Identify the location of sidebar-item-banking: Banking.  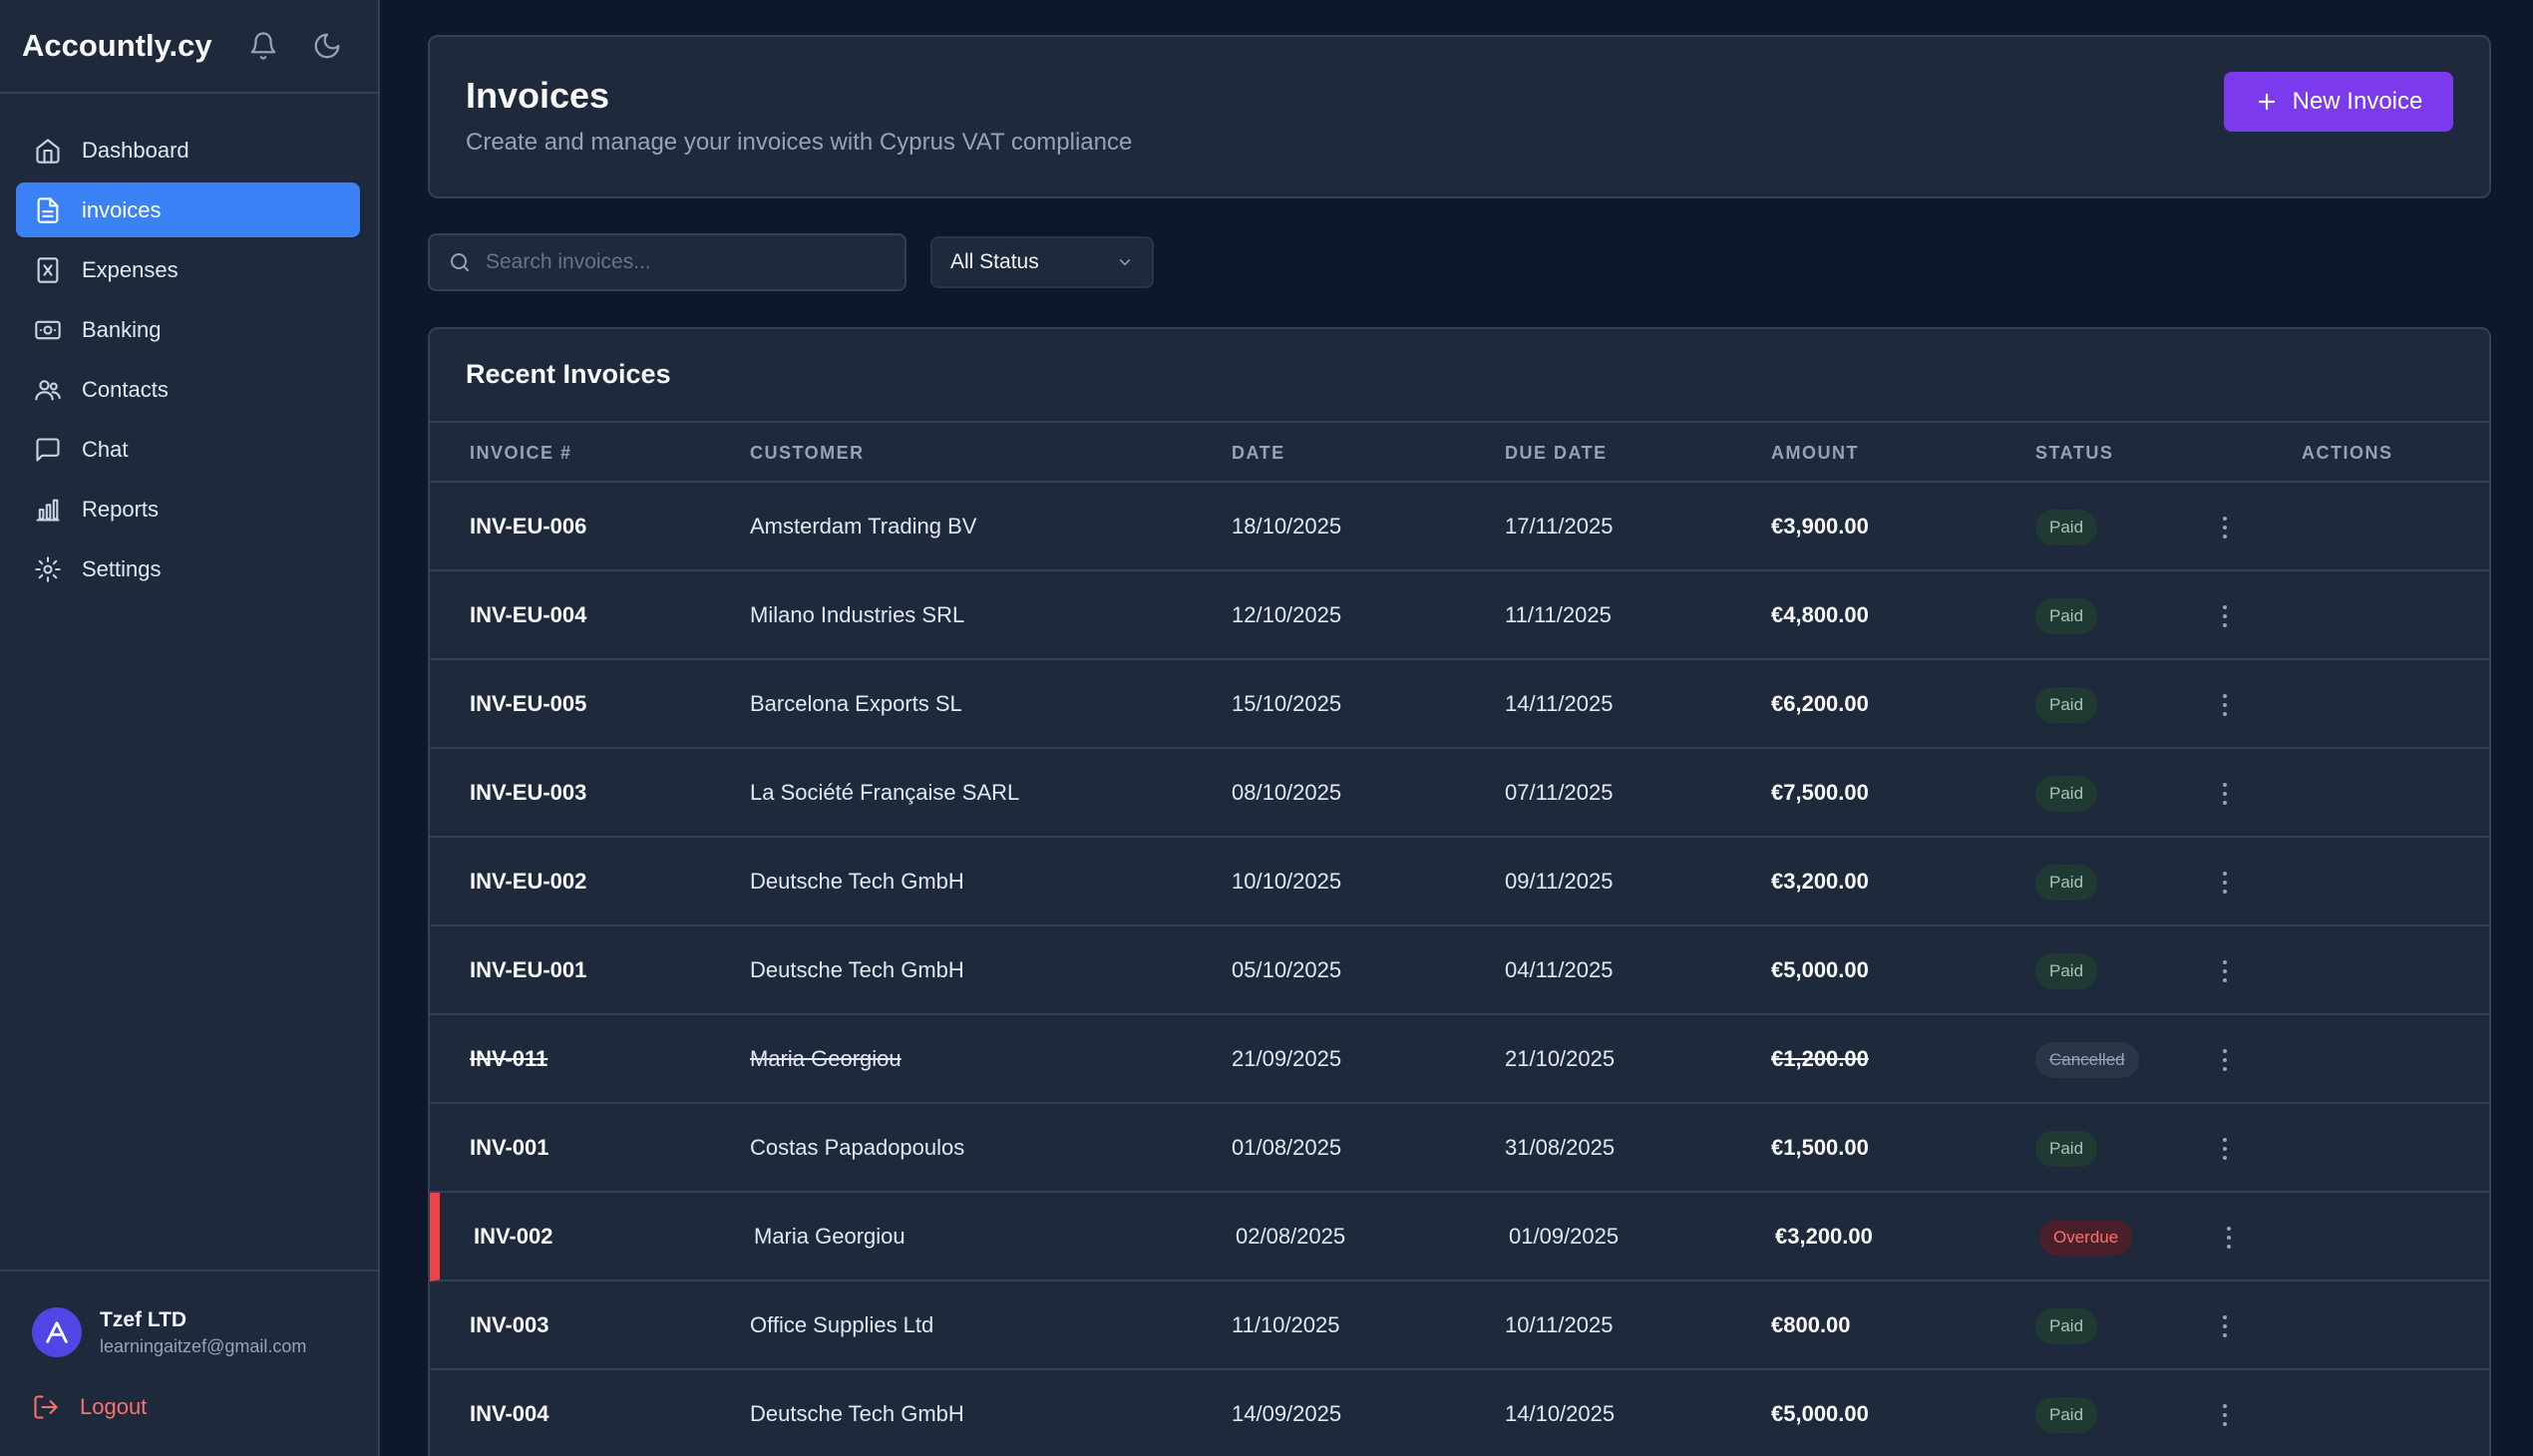
(188, 329).